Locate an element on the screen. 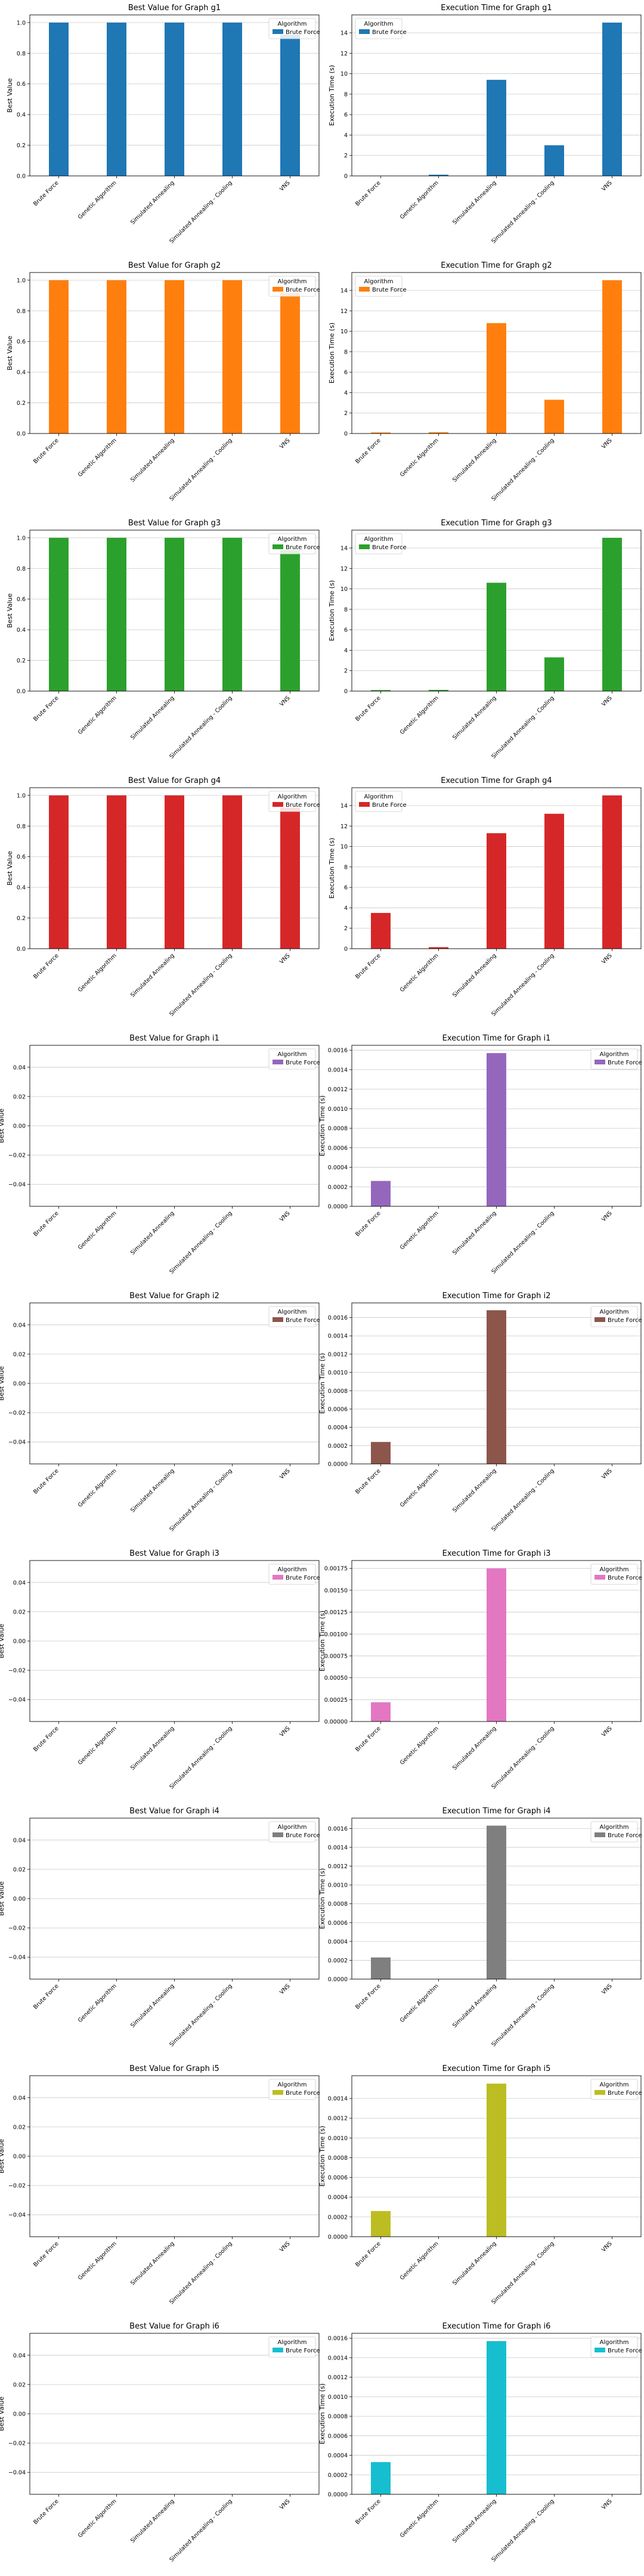 This screenshot has width=644, height=2576. y-axis-label: Execution Time (s) is located at coordinates (322, 1125).